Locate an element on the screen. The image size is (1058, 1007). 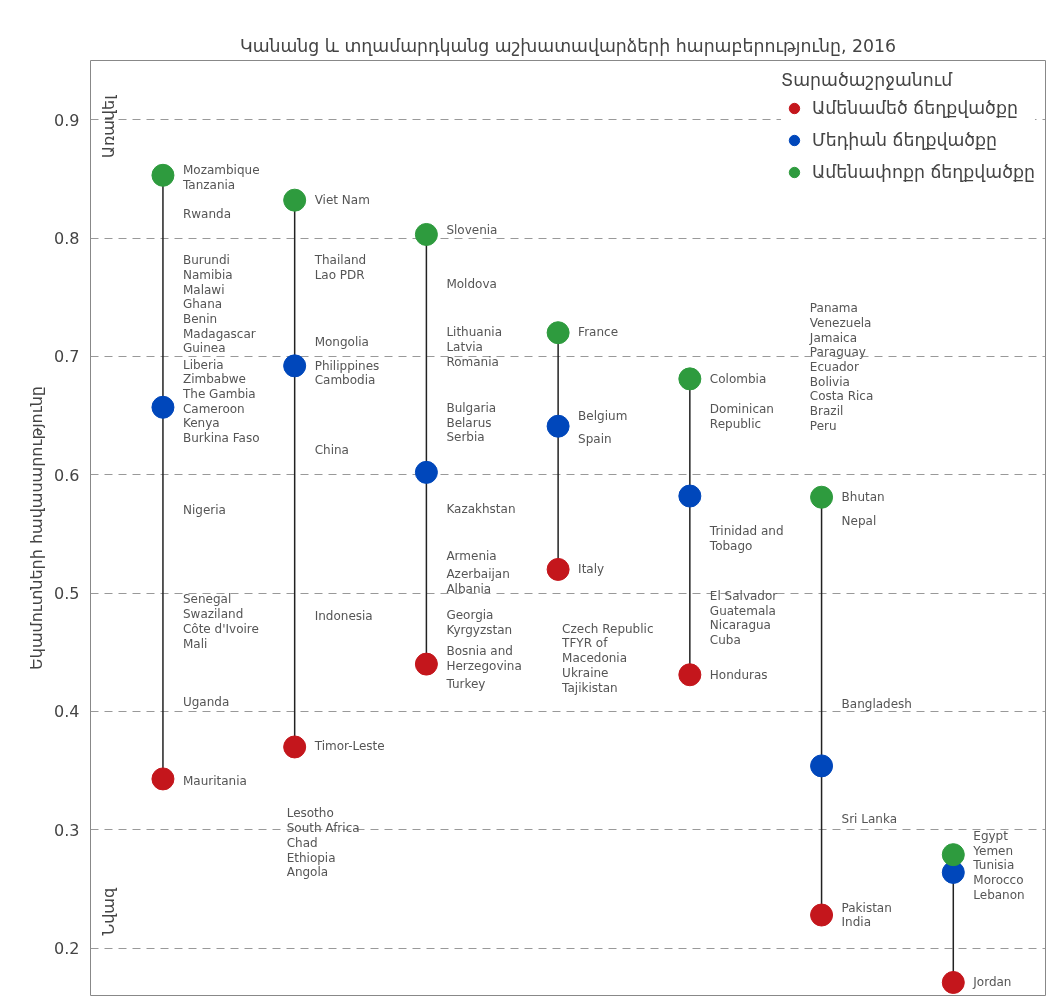
annotation: Belgium is located at coordinates (603, 415).